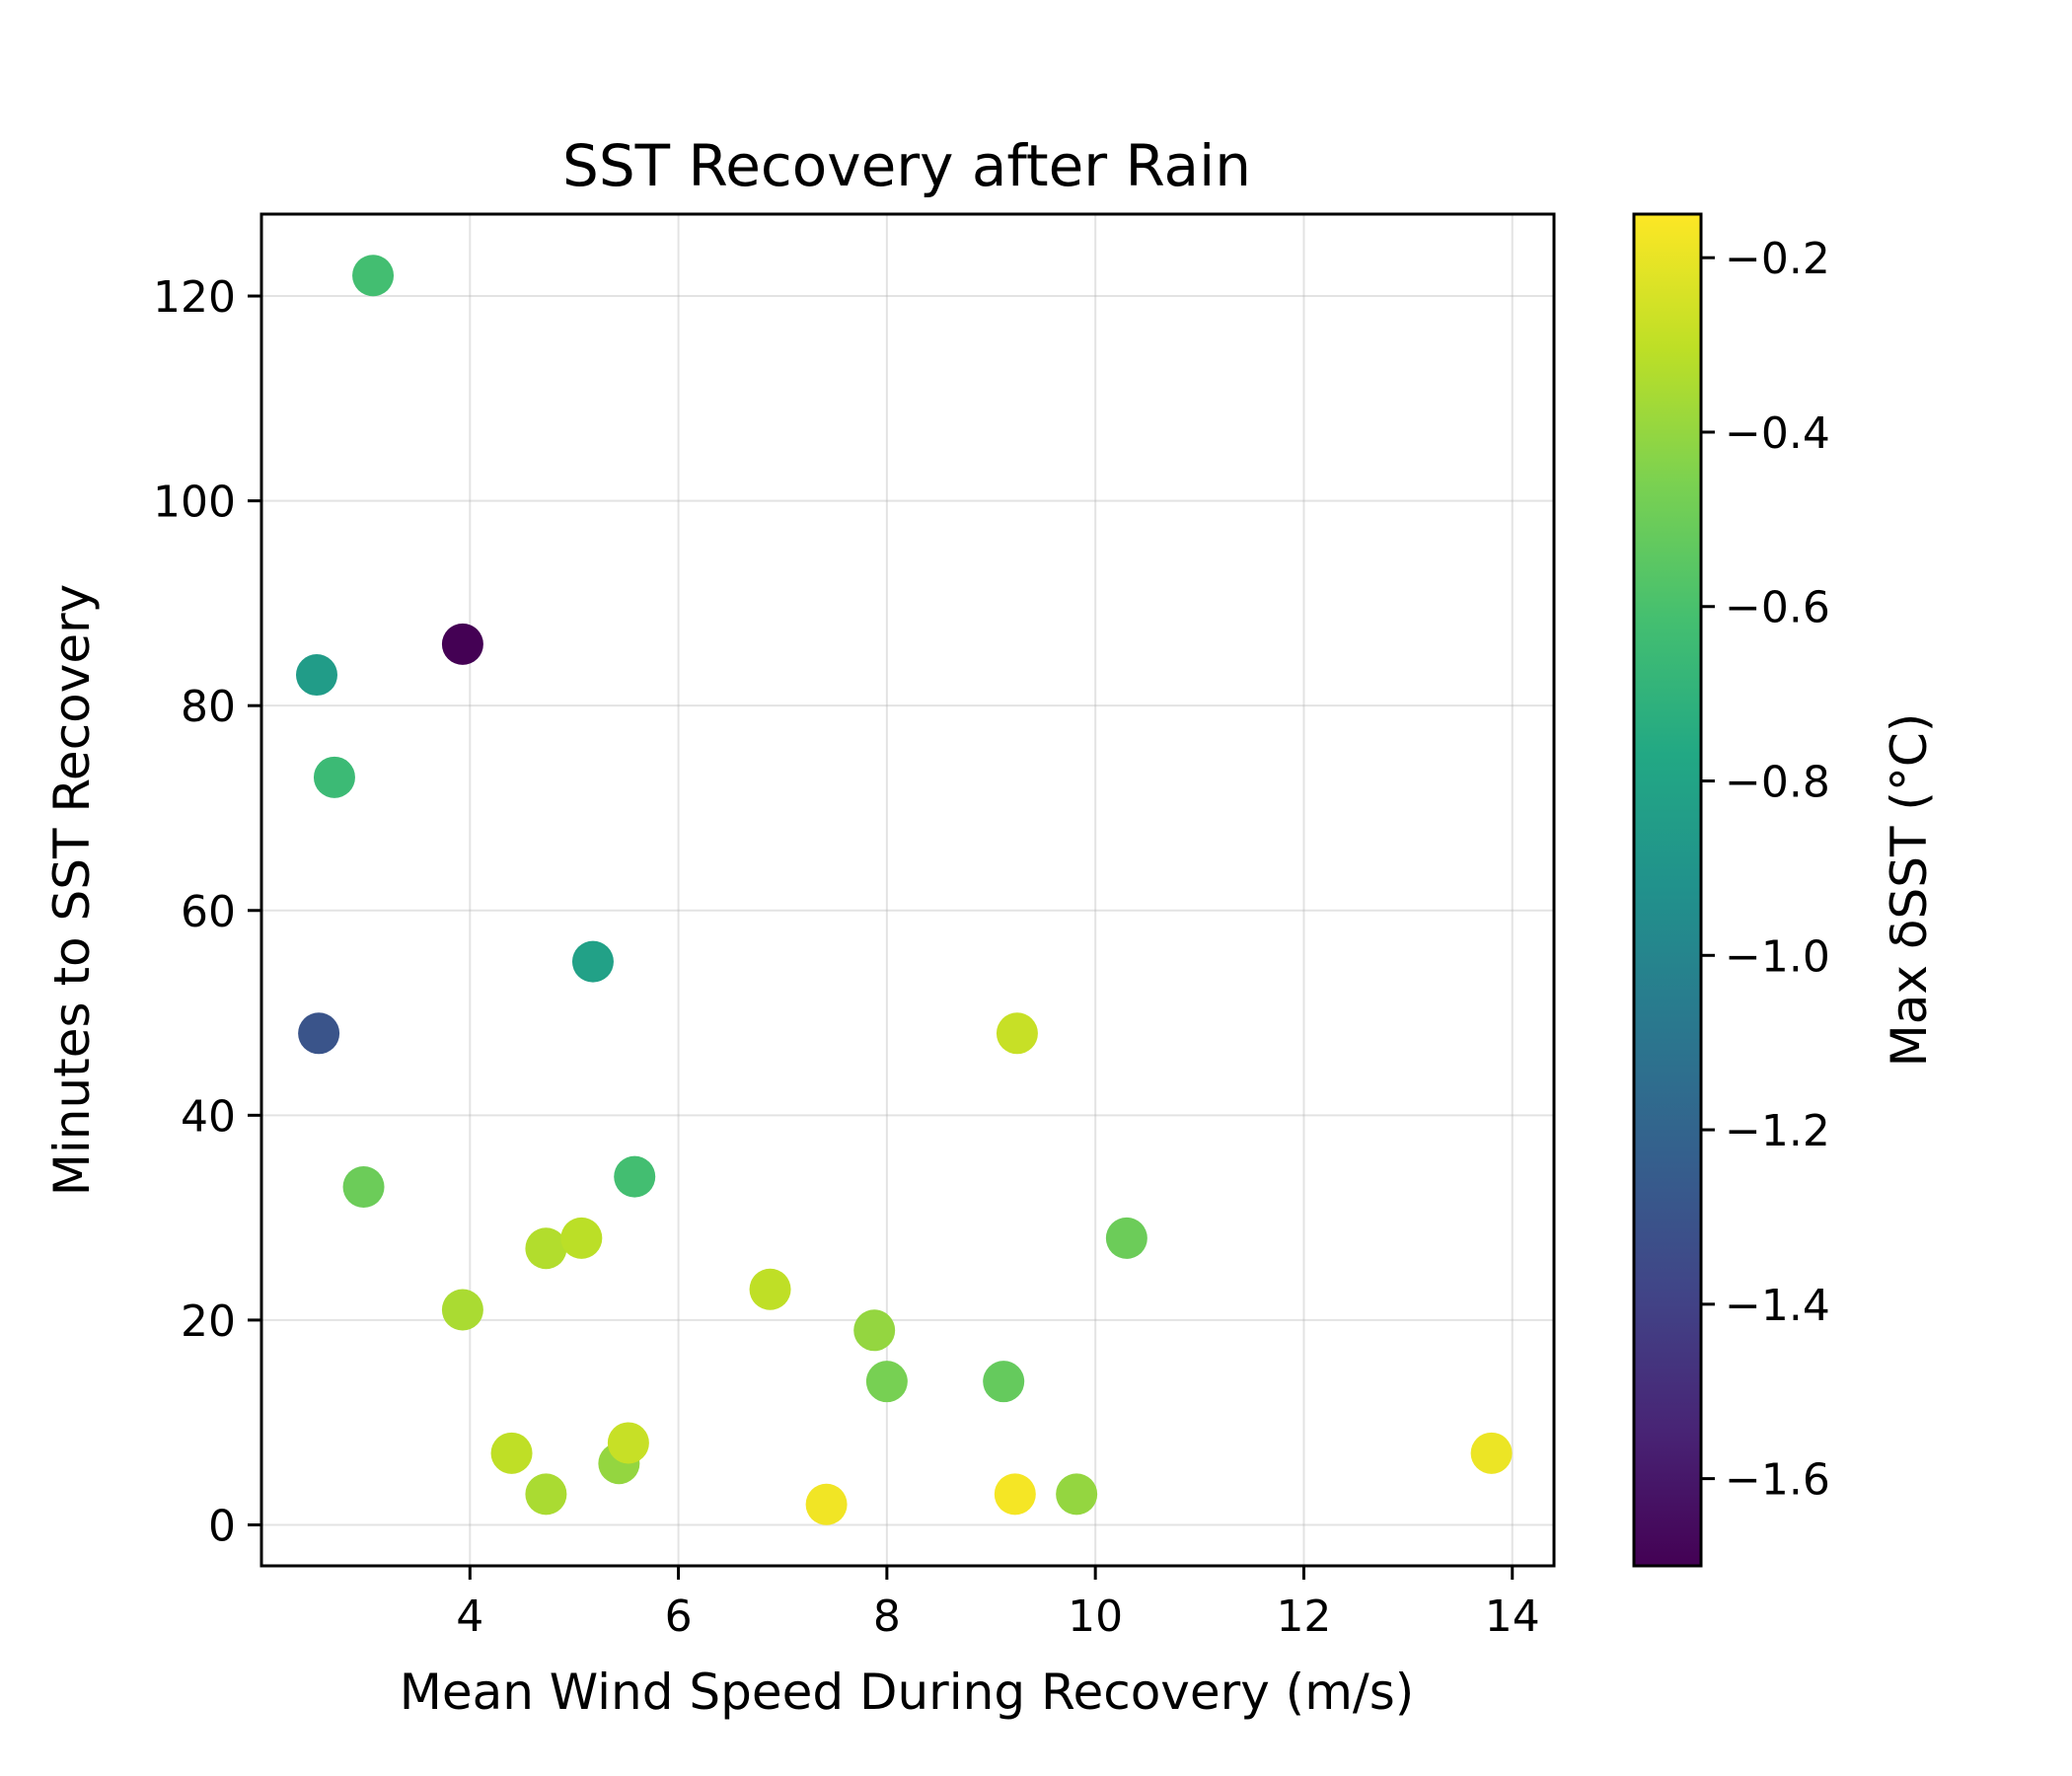  I want to click on colorbar-label: Max δSST (°C), so click(1910, 891).